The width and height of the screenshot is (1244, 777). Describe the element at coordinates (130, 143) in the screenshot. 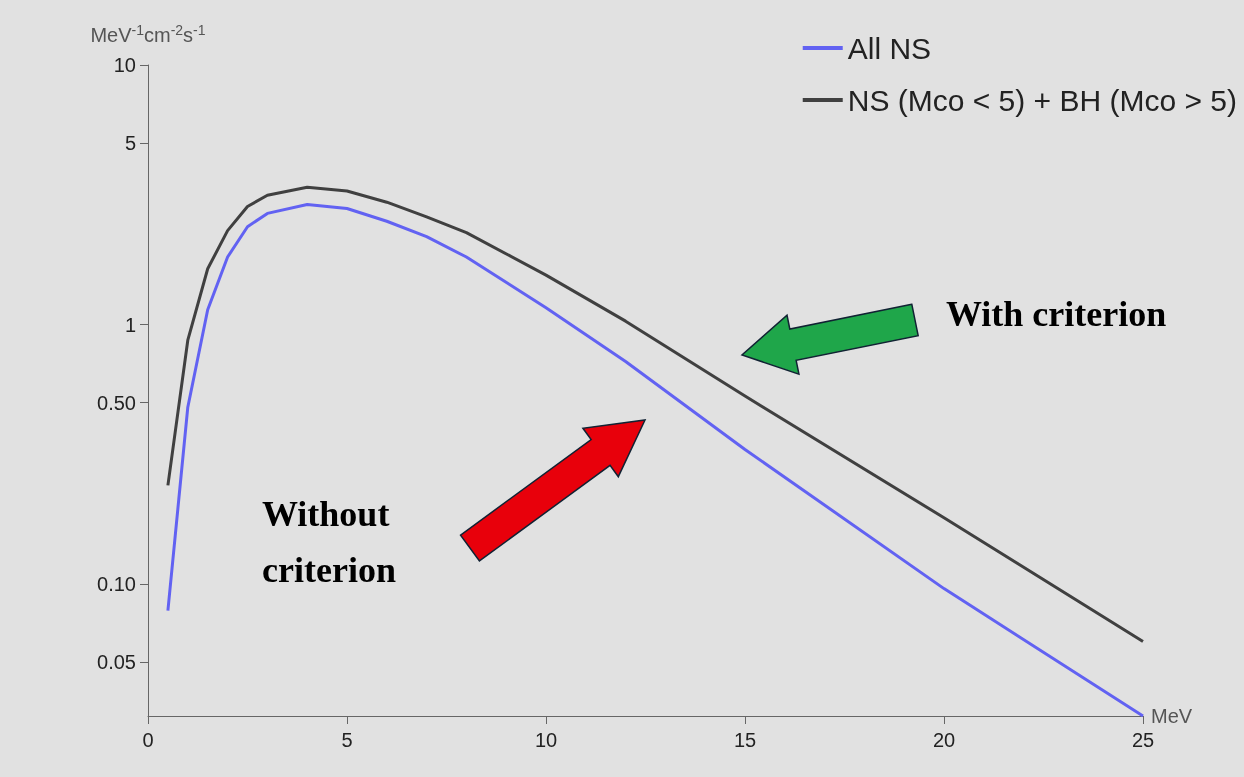

I see `y-tick-label: 5` at that location.